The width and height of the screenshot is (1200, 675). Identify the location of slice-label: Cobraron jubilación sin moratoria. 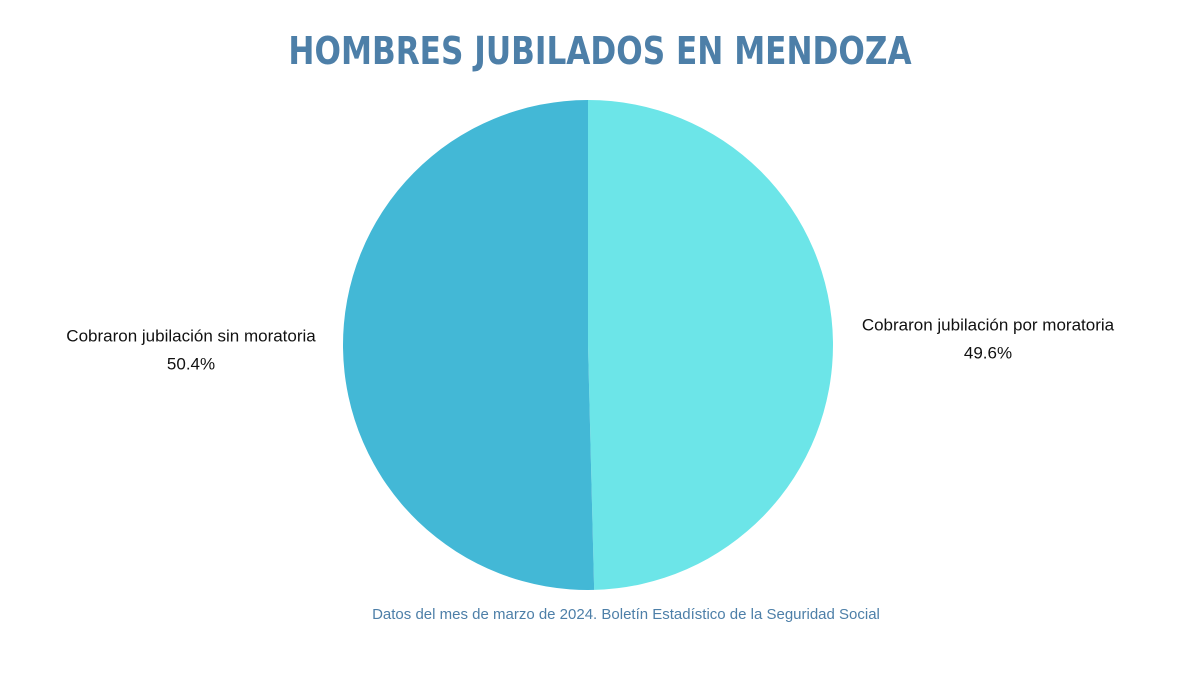
(191, 335).